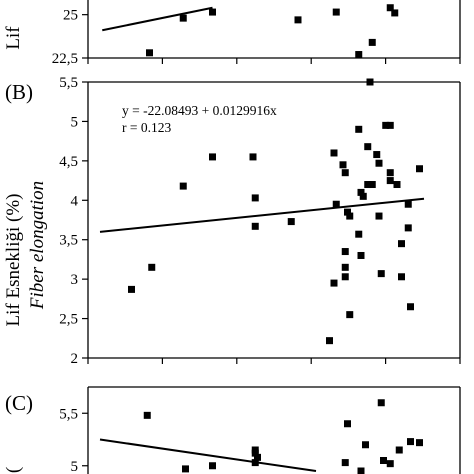 The height and width of the screenshot is (474, 474). What do you see at coordinates (70, 16) in the screenshot?
I see `panel-a-y-tick-label: 25` at bounding box center [70, 16].